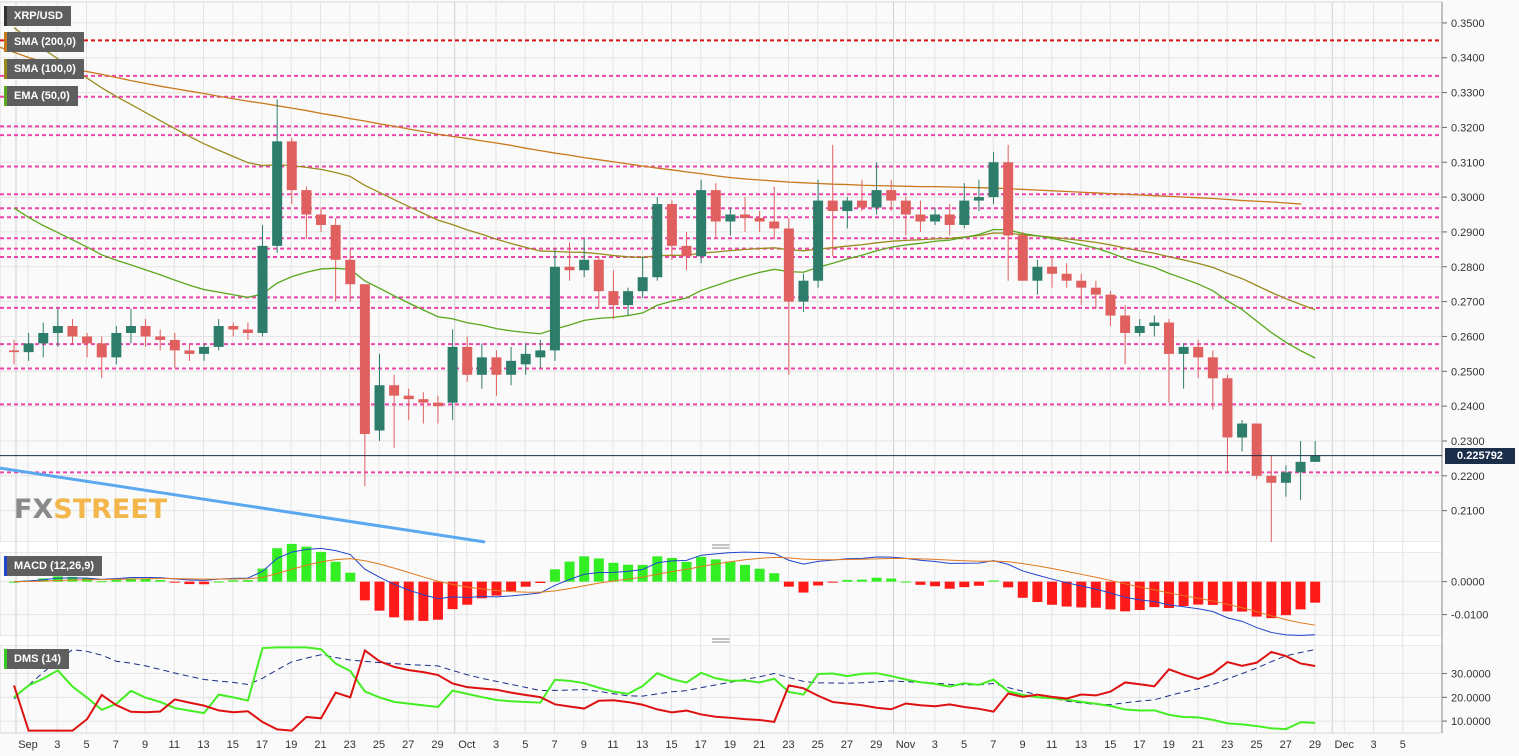 This screenshot has height=756, width=1519. What do you see at coordinates (1468, 372) in the screenshot?
I see `y-tick-label: 0.2500` at bounding box center [1468, 372].